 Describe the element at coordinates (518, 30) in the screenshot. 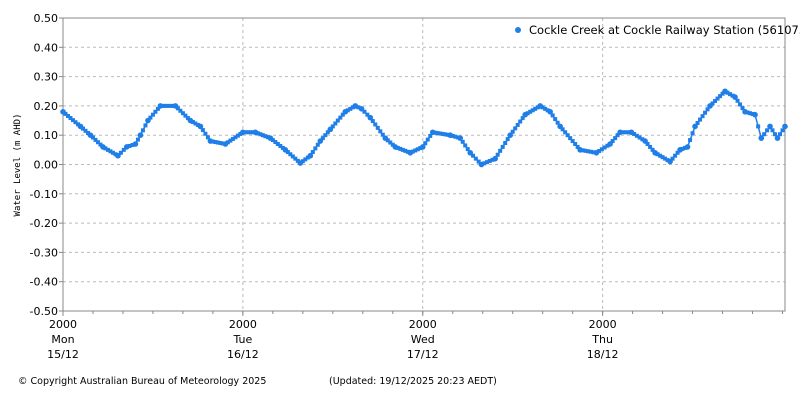

I see `legend-marker` at that location.